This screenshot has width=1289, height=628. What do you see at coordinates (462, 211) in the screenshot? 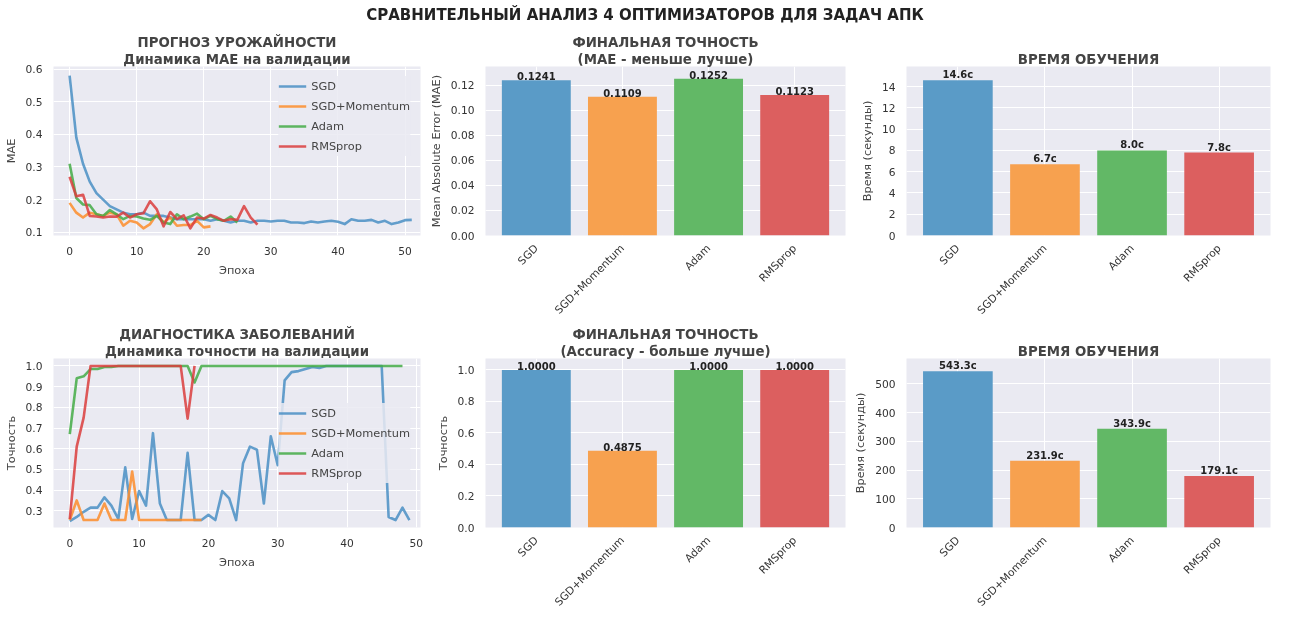
I see `y-tick-label: 0.02` at bounding box center [462, 211].